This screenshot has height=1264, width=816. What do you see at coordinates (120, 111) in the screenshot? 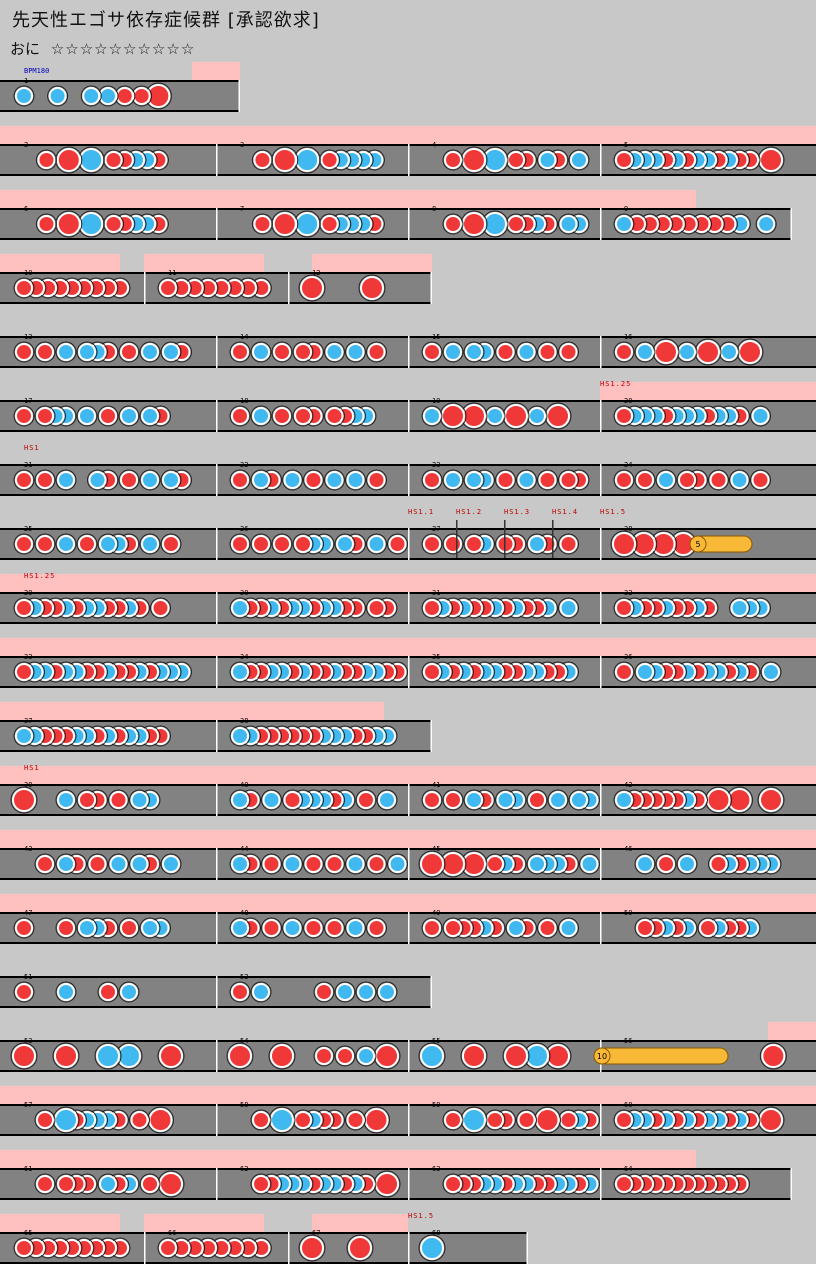
I see `lane-bottom-line` at bounding box center [120, 111].